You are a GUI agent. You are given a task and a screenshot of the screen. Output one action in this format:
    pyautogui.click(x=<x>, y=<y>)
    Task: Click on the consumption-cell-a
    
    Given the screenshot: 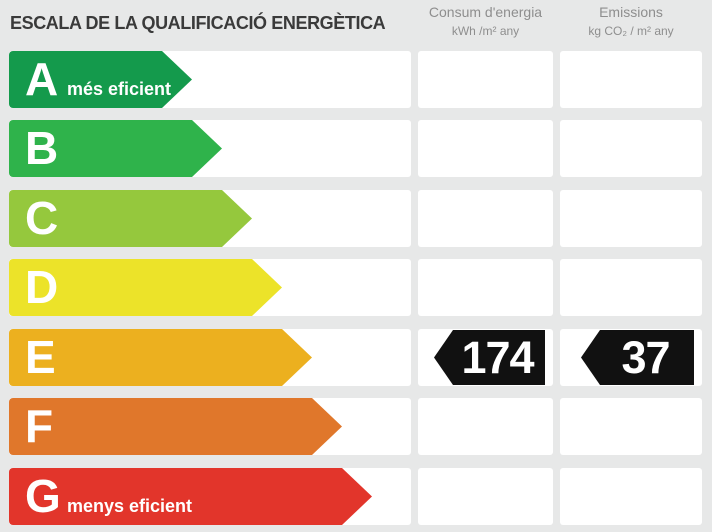 What is the action you would take?
    pyautogui.click(x=485, y=79)
    